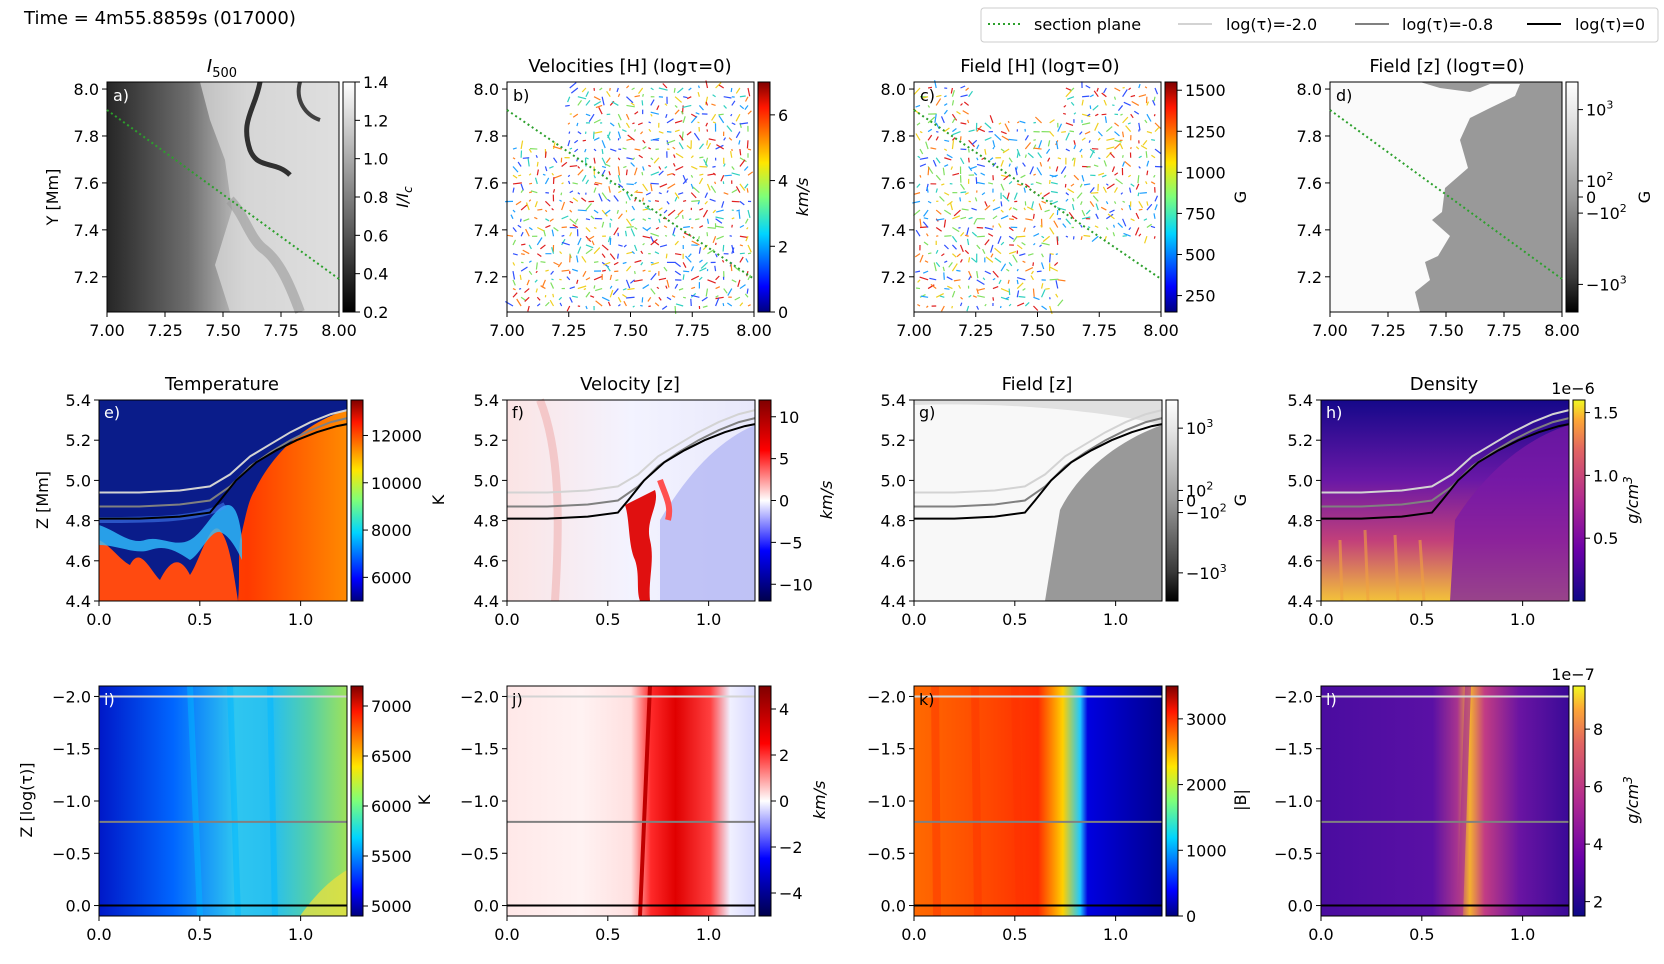 Image resolution: width=1664 pixels, height=964 pixels. What do you see at coordinates (1509, 513) in the screenshot?
I see `low-density-region-h` at bounding box center [1509, 513].